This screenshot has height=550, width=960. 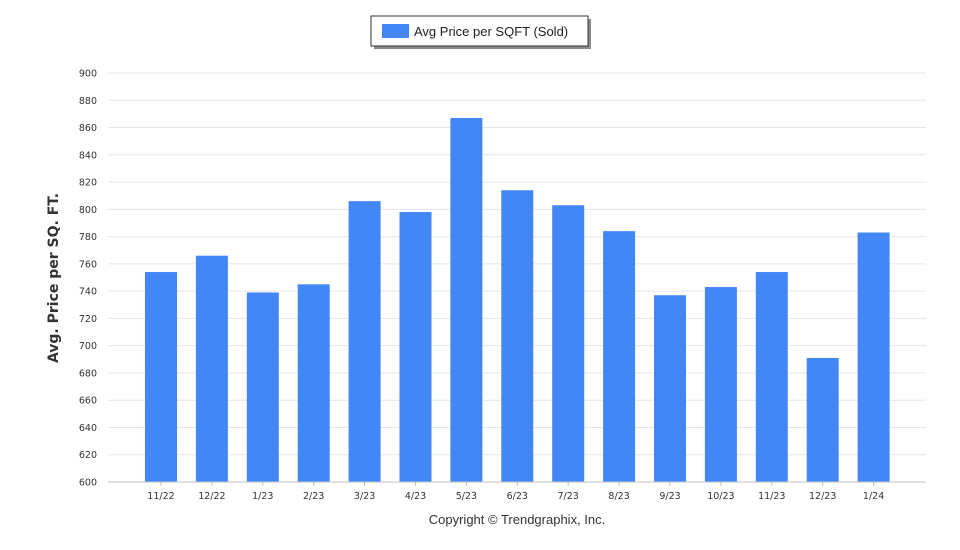 I want to click on x-tick-label: 2/23, so click(x=313, y=496).